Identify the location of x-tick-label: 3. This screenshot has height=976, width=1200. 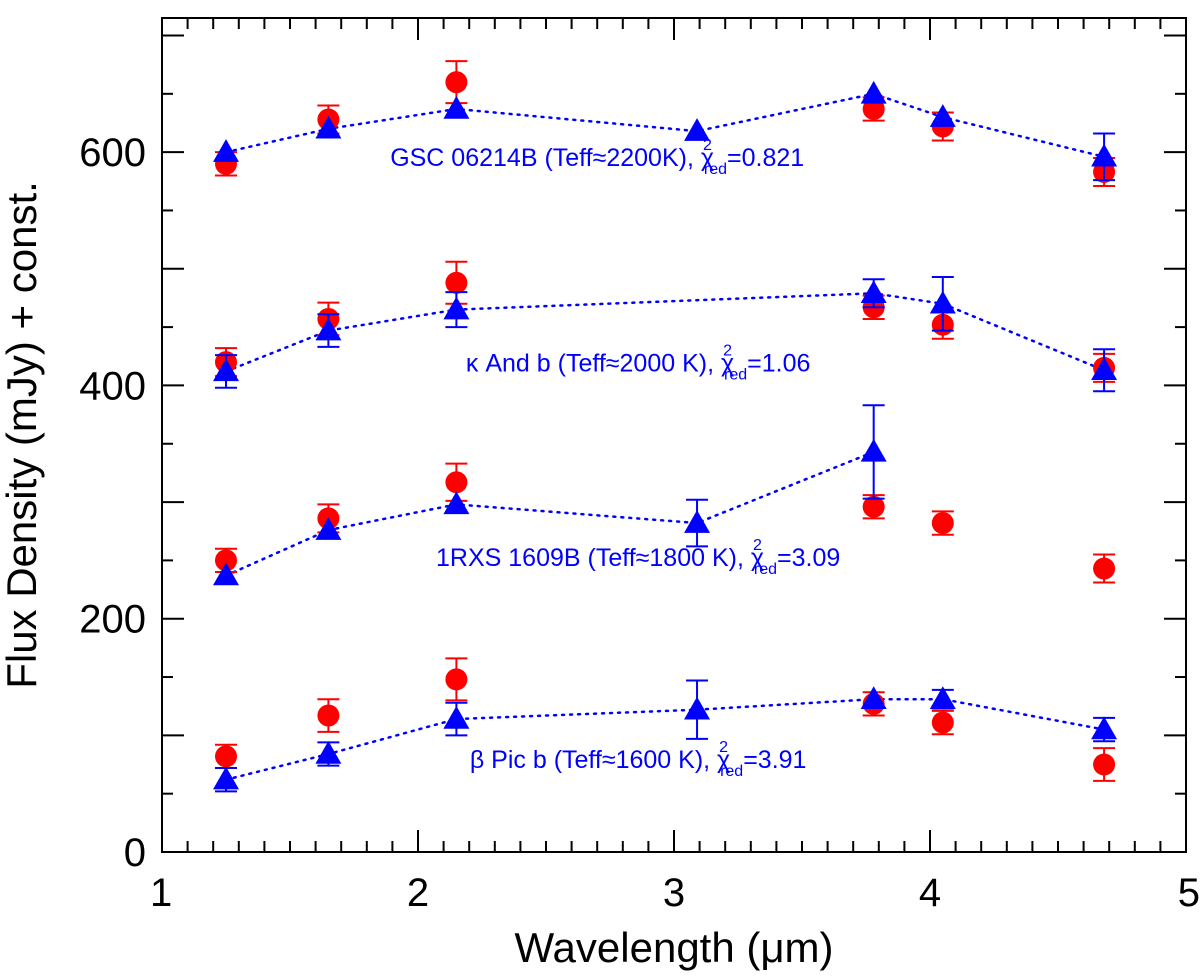
(674, 893).